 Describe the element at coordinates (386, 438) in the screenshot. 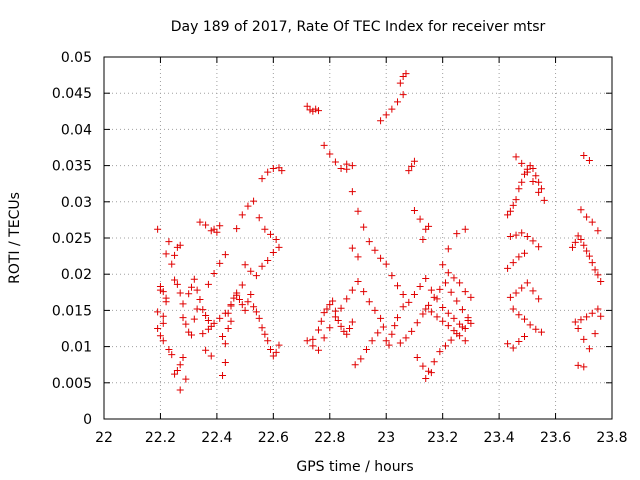

I see `x-tick-label: 23` at that location.